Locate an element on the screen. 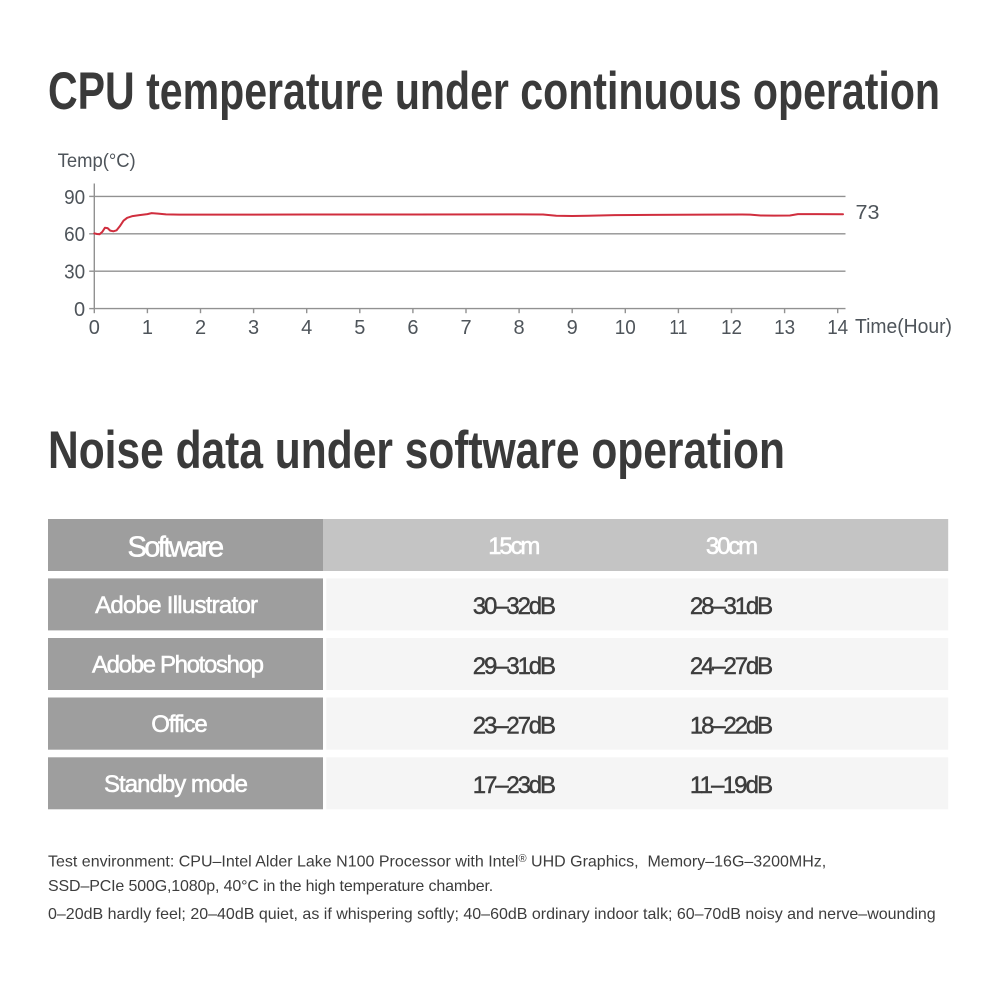 The image size is (1000, 1000). svg-text: 24–27dB is located at coordinates (731, 666).